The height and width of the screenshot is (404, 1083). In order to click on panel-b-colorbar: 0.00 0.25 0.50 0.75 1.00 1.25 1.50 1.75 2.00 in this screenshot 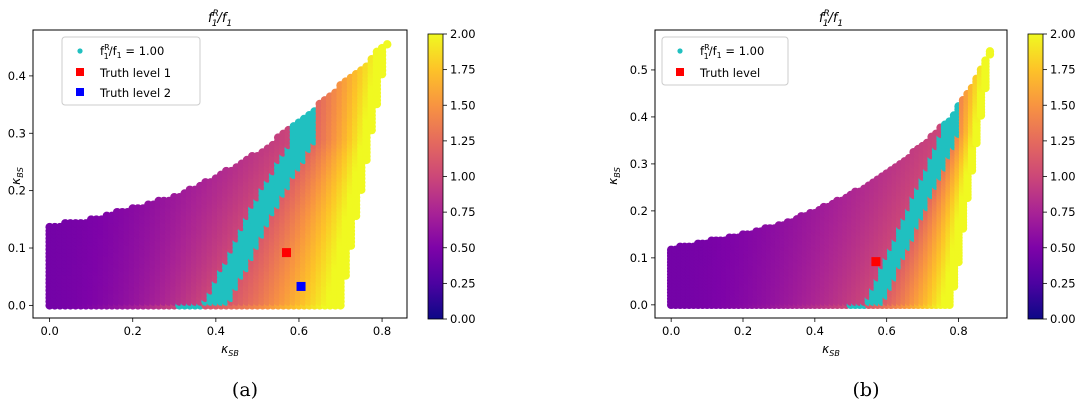, I will do `click(1051, 176)`.